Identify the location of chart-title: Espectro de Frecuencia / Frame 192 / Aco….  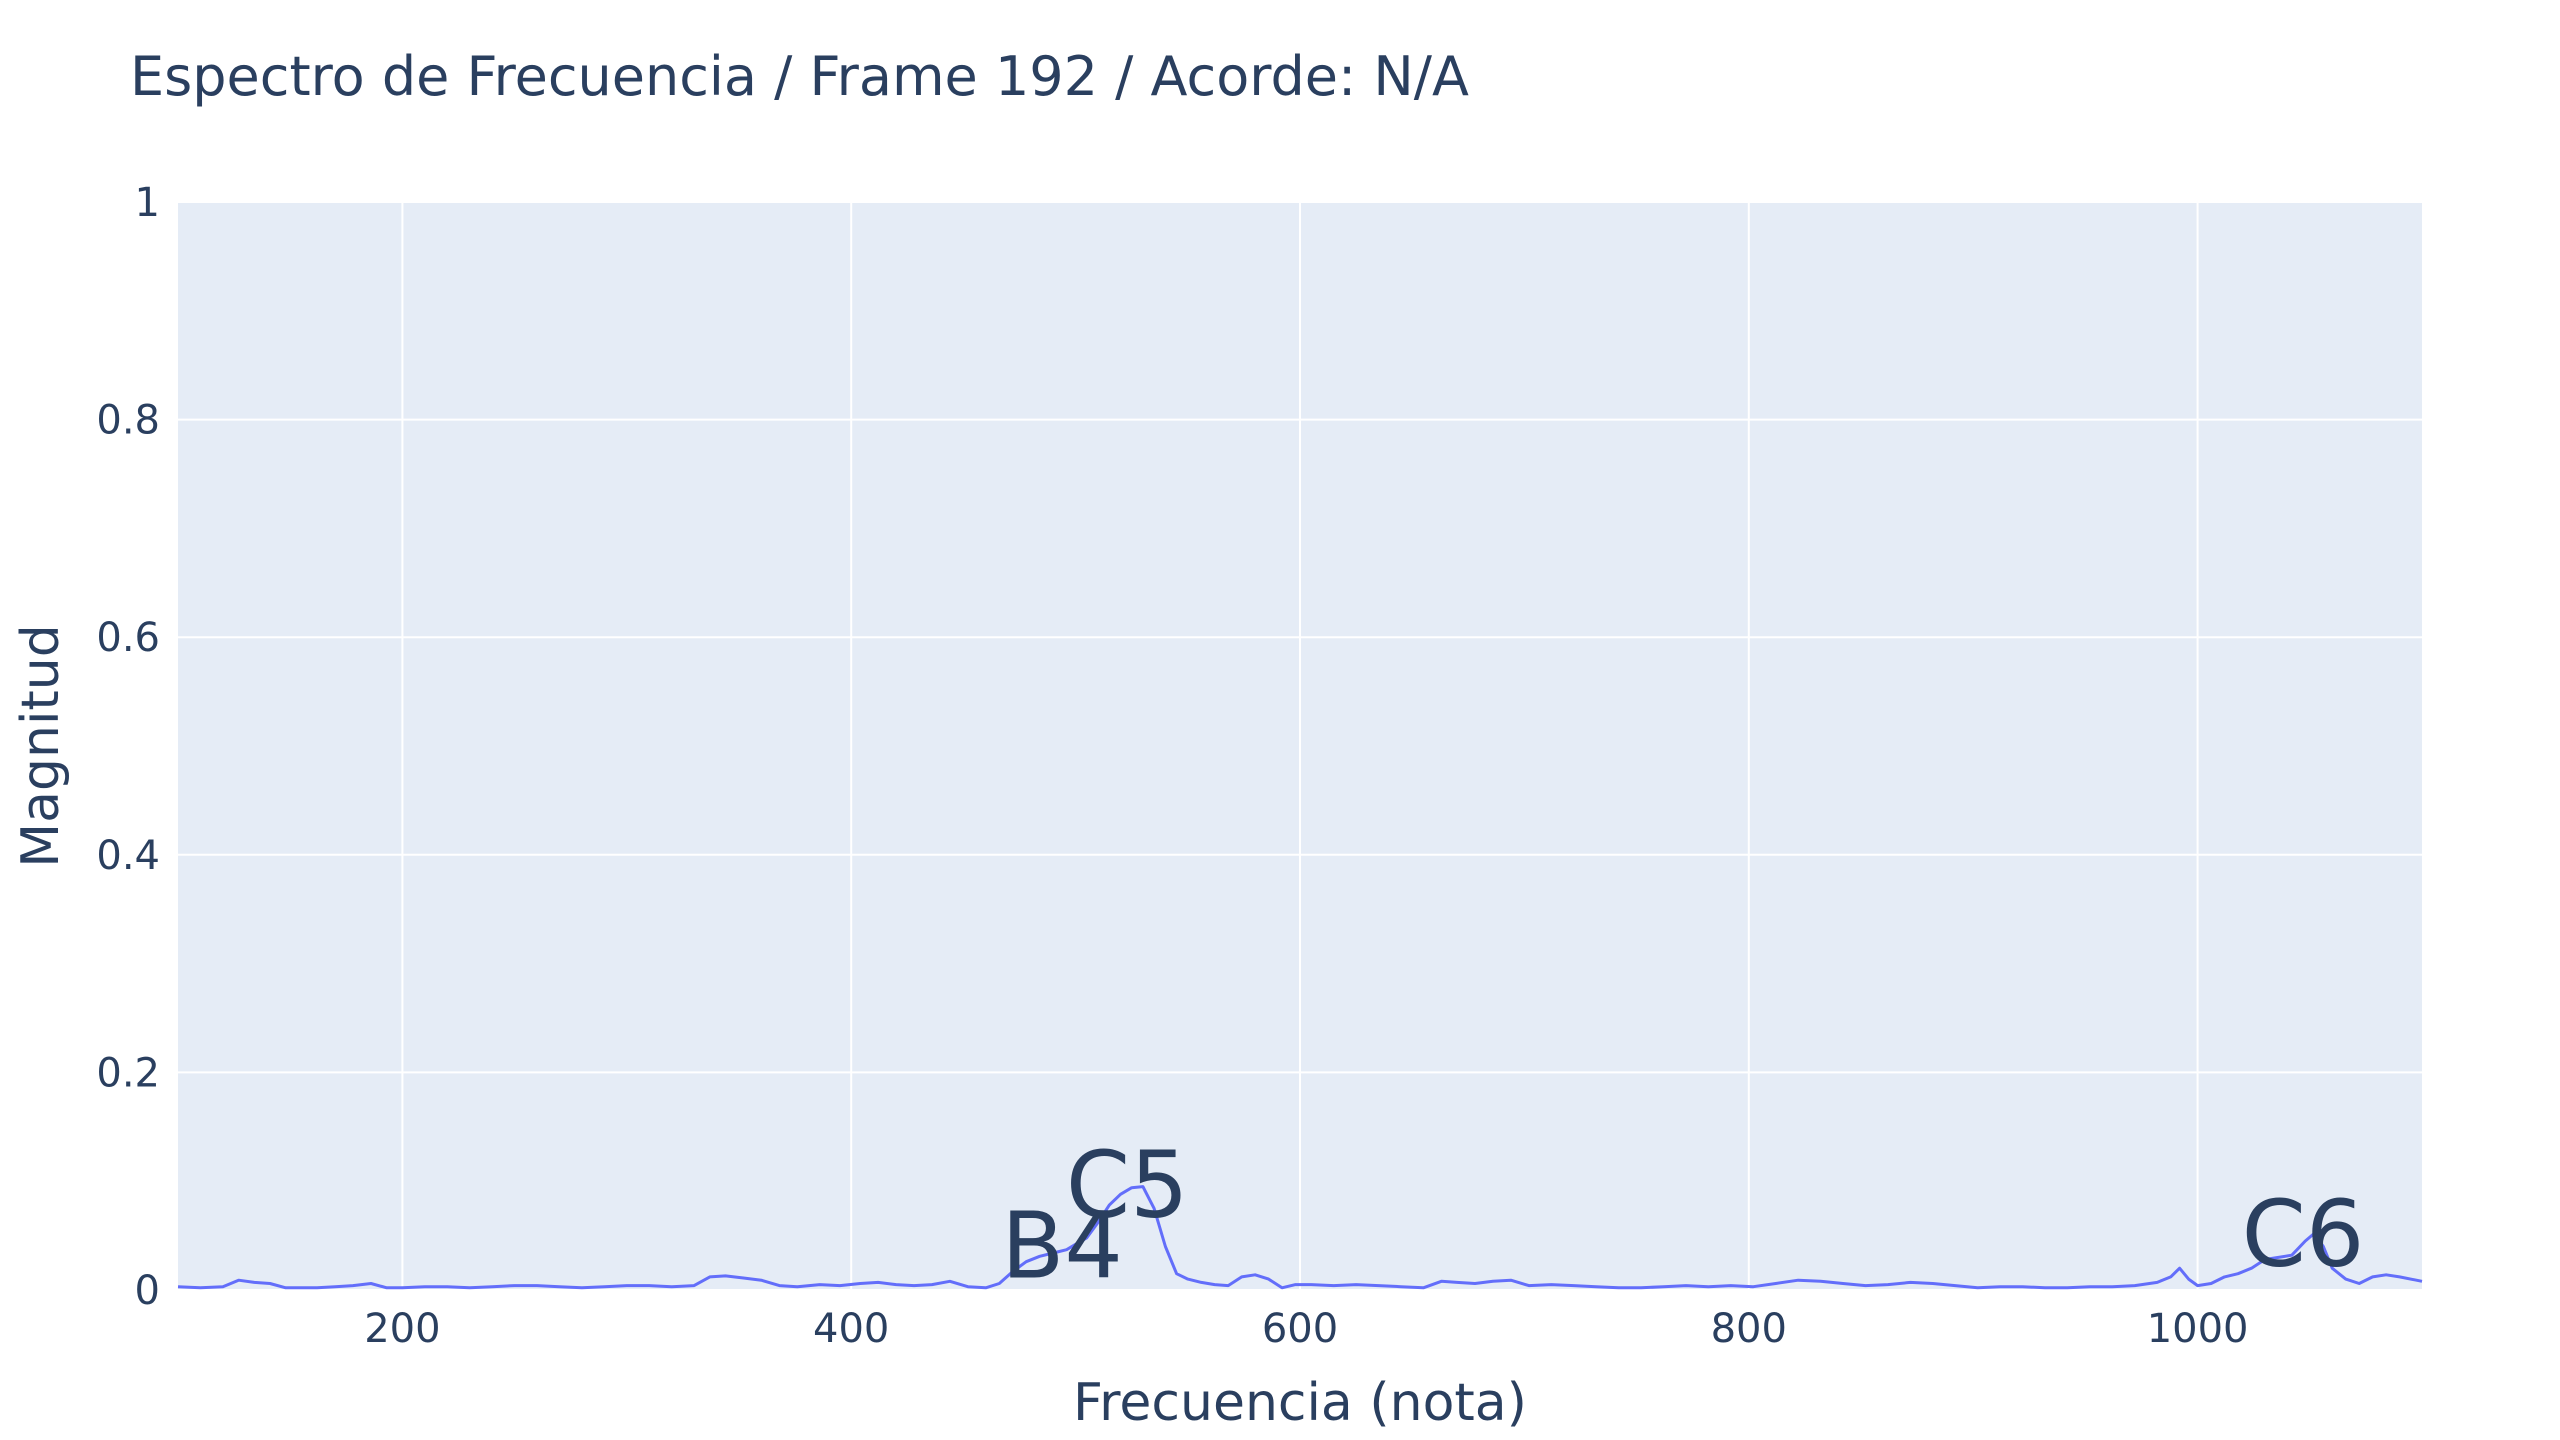
(799, 76).